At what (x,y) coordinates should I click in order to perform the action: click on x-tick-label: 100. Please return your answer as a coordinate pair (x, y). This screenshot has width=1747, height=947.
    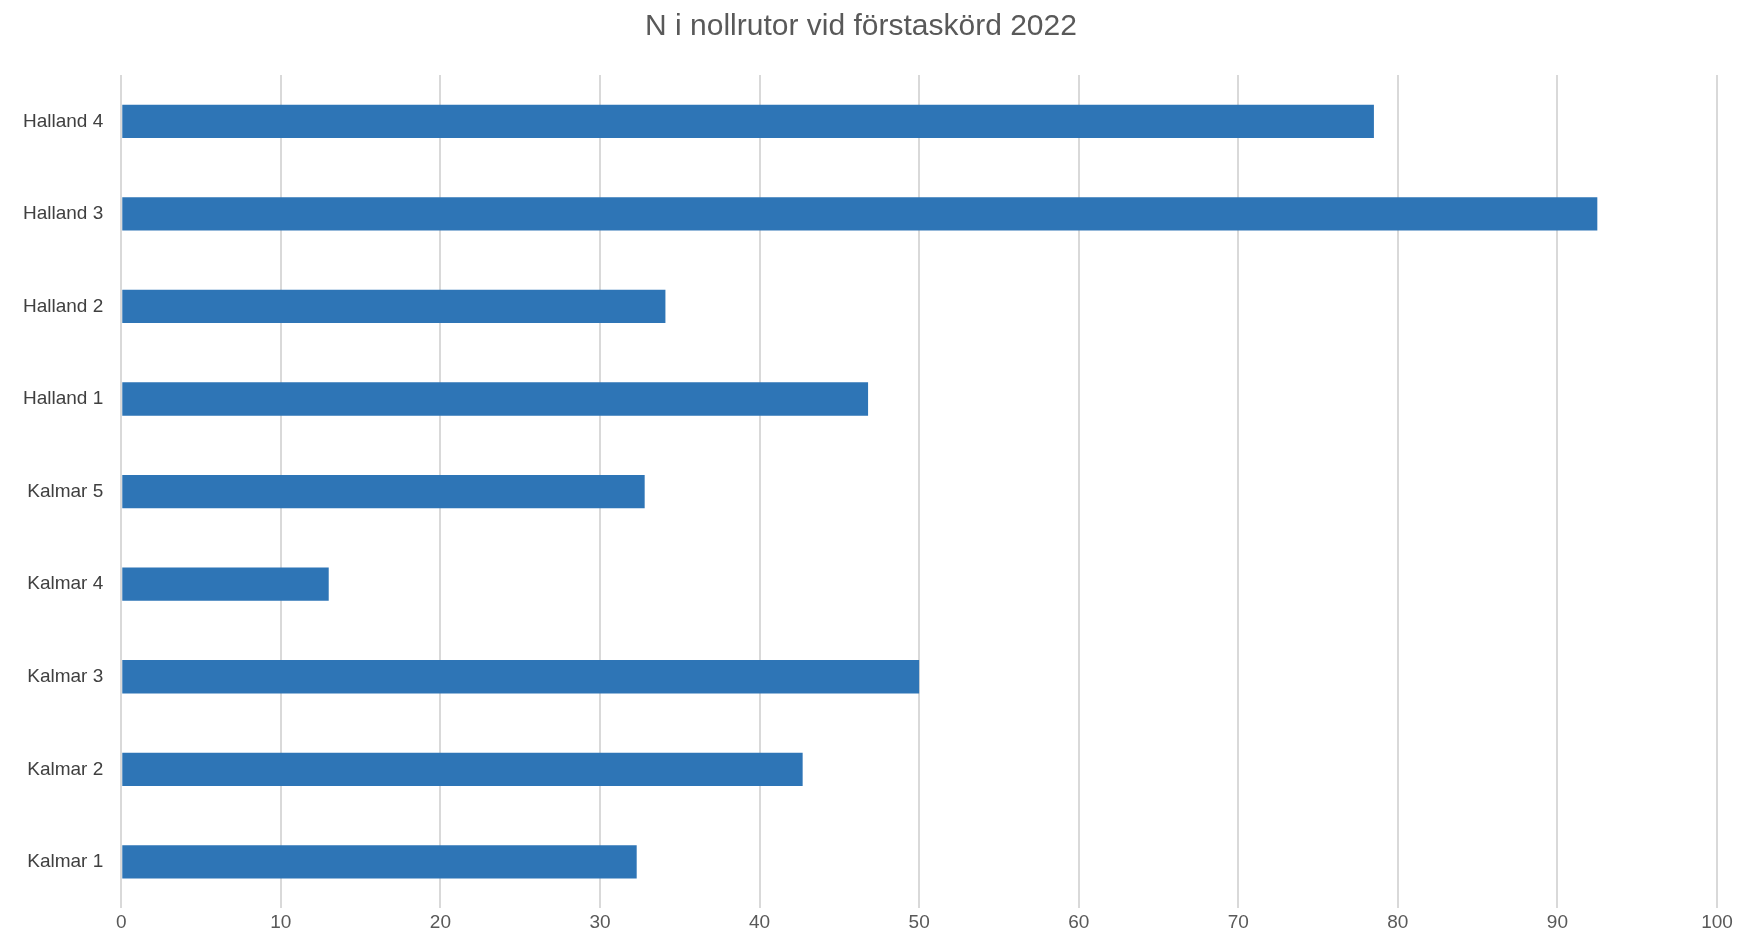
    Looking at the image, I should click on (1717, 921).